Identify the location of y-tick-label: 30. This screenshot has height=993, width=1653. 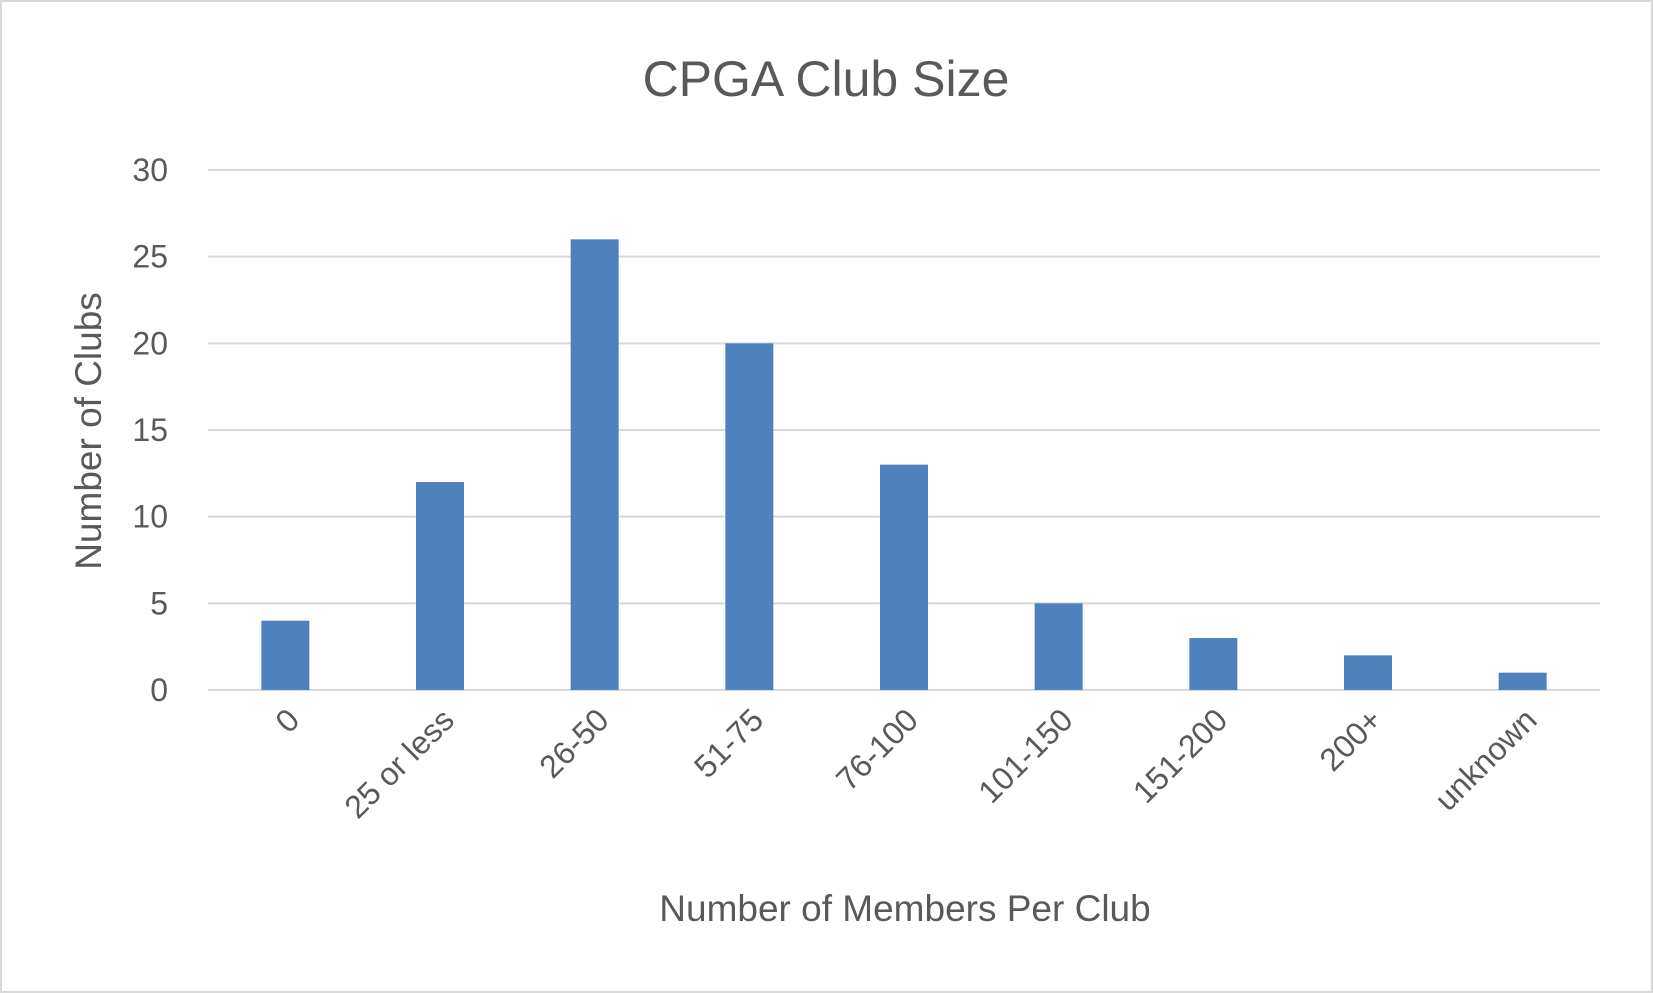
(150, 170).